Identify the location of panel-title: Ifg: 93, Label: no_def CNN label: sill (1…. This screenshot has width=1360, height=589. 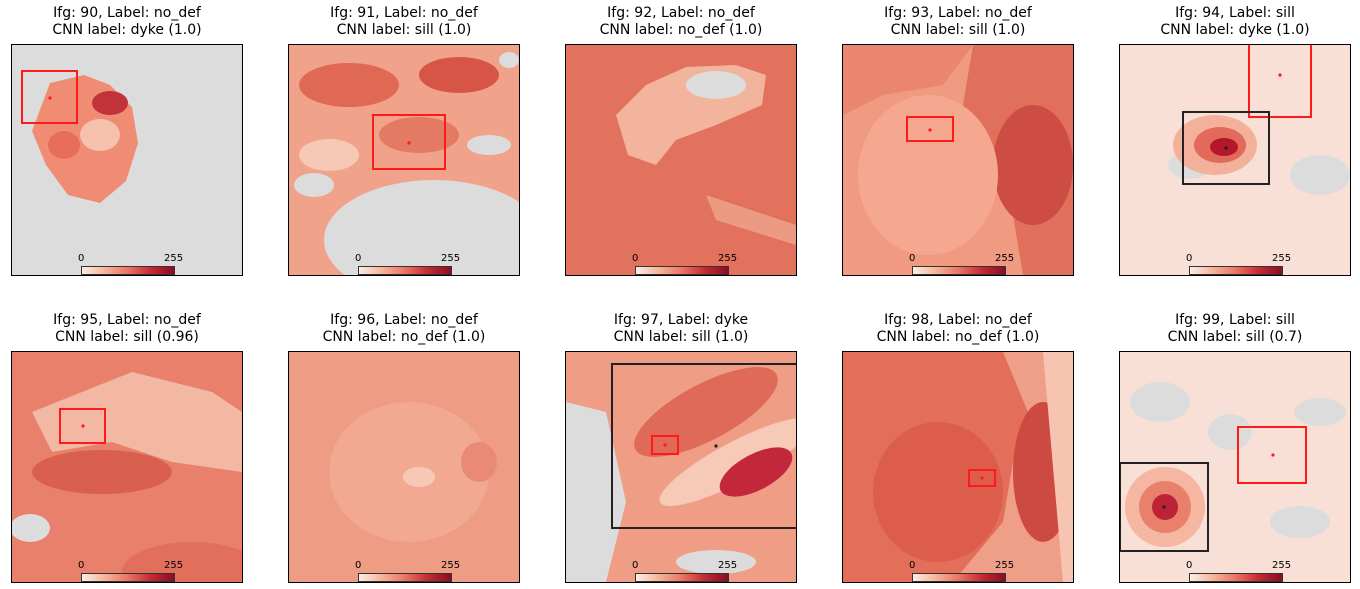
(958, 22).